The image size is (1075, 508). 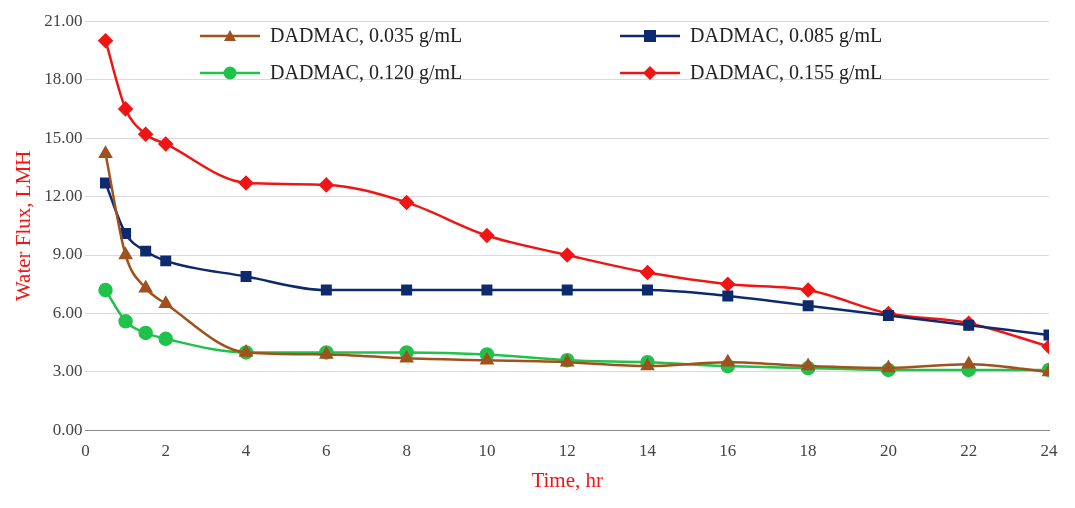 What do you see at coordinates (969, 451) in the screenshot?
I see `x-tick-label: 22` at bounding box center [969, 451].